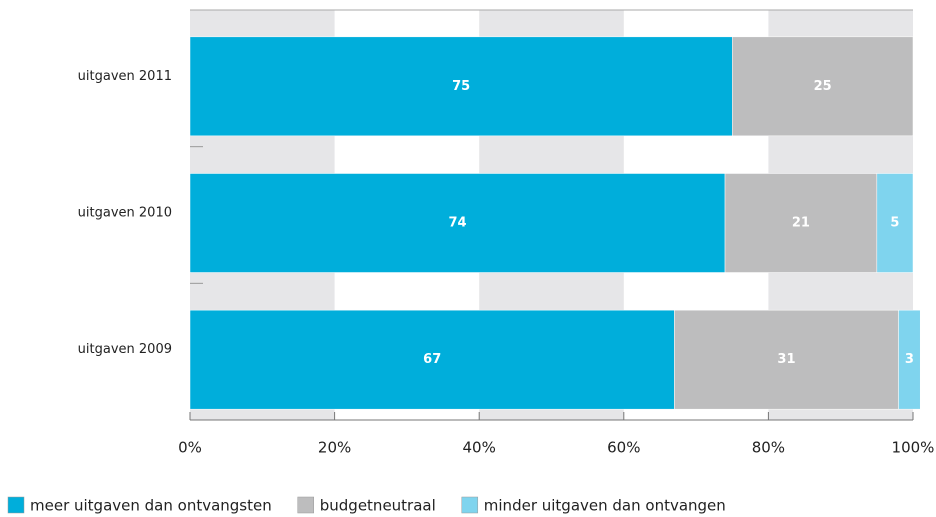 This screenshot has height=517, width=936. I want to click on x-tick-label: 100%, so click(913, 448).